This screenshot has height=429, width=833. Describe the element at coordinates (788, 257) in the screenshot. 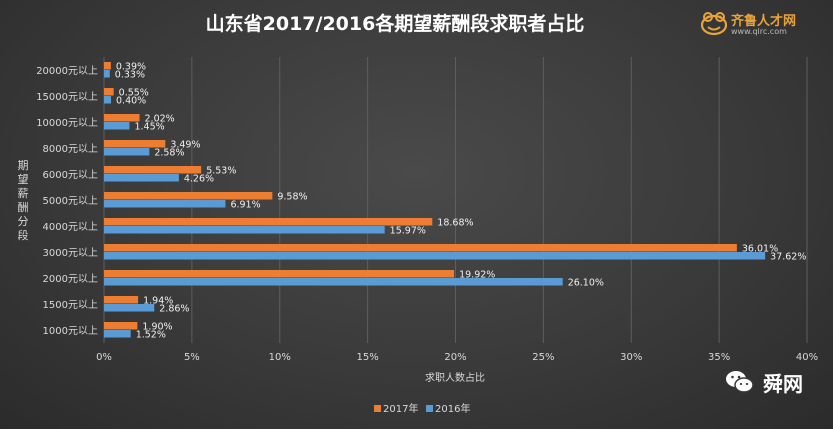

I see `data-label: 37.62%` at that location.